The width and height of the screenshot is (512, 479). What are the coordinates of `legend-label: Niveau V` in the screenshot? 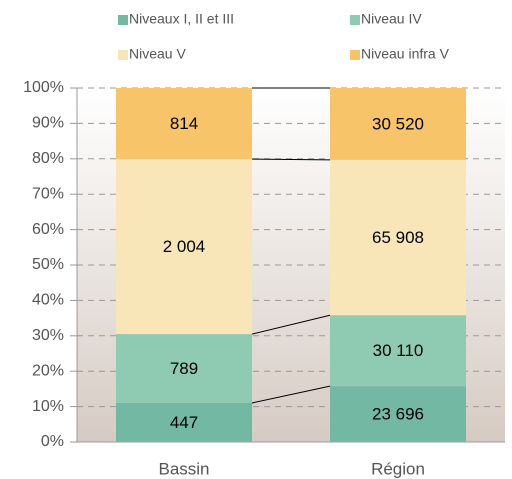 It's located at (157, 54).